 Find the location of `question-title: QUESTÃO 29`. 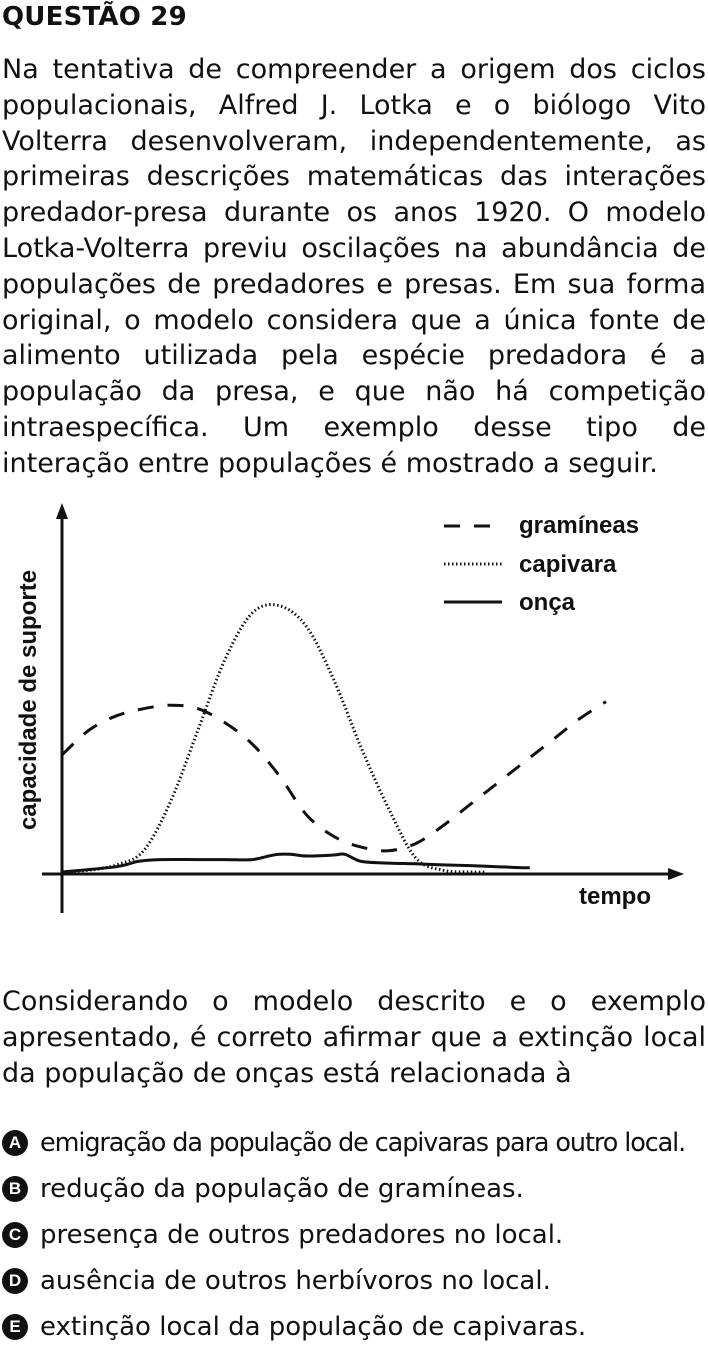

question-title: QUESTÃO 29 is located at coordinates (94, 17).